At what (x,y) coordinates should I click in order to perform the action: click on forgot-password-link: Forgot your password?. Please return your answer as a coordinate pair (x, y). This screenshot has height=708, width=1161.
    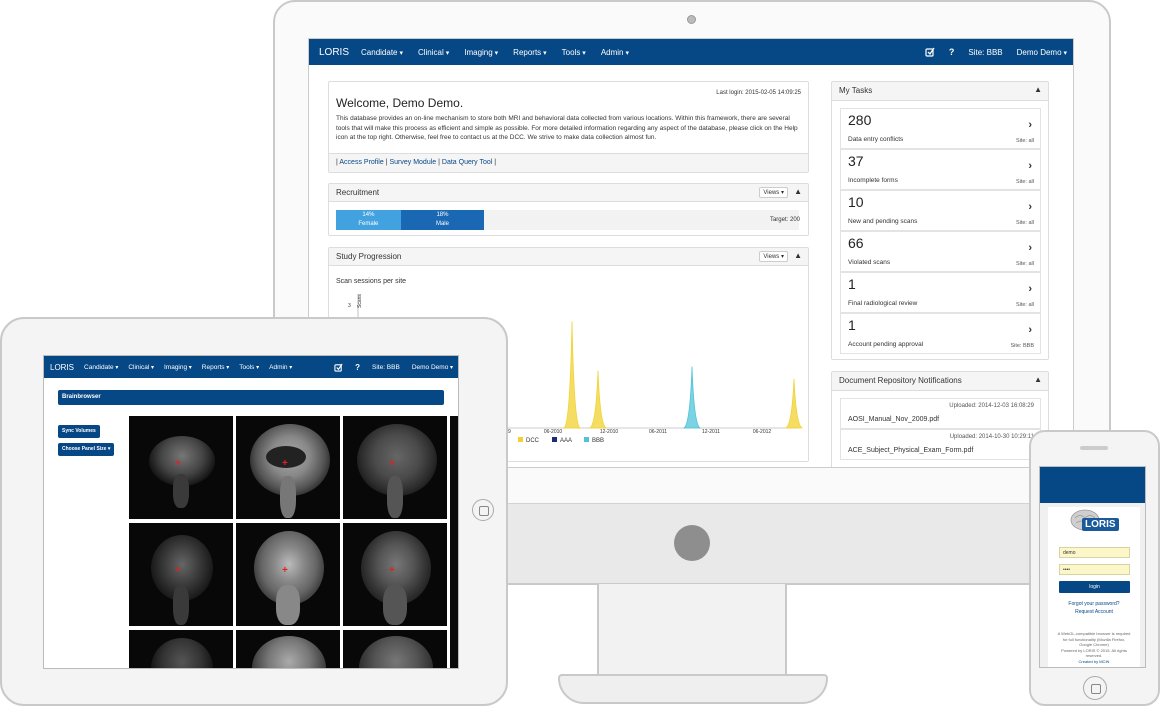
    Looking at the image, I should click on (1094, 604).